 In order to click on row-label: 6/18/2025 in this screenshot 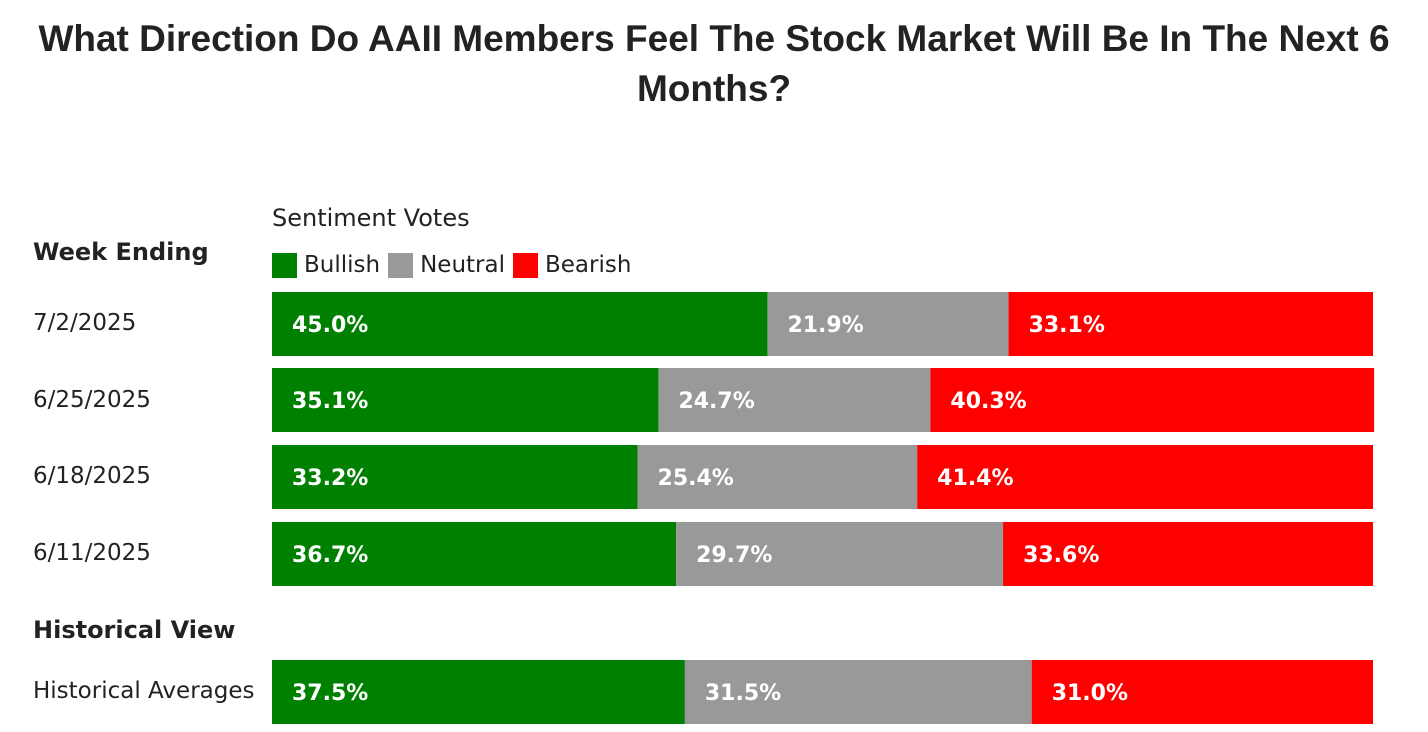, I will do `click(92, 476)`.